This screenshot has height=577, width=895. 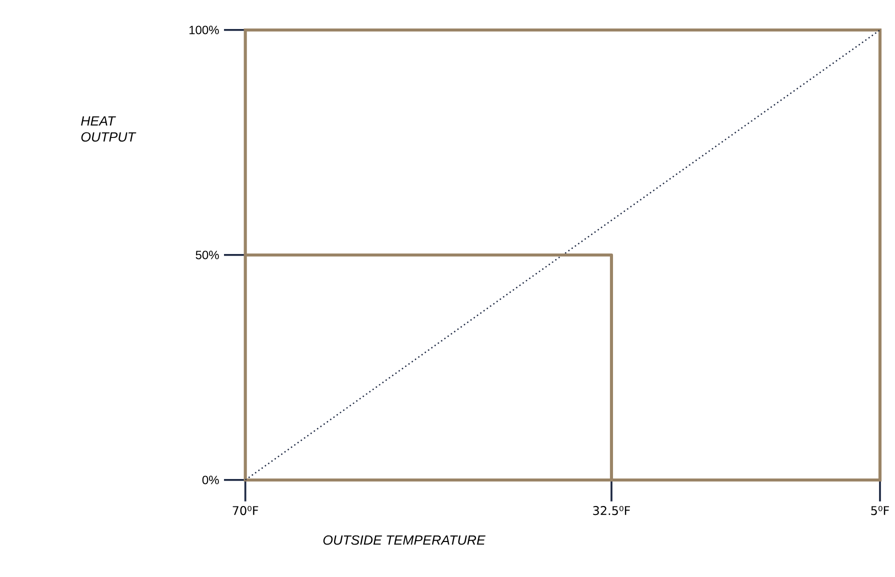 What do you see at coordinates (108, 129) in the screenshot?
I see `y-axis-title: HEAT OUTPUT` at bounding box center [108, 129].